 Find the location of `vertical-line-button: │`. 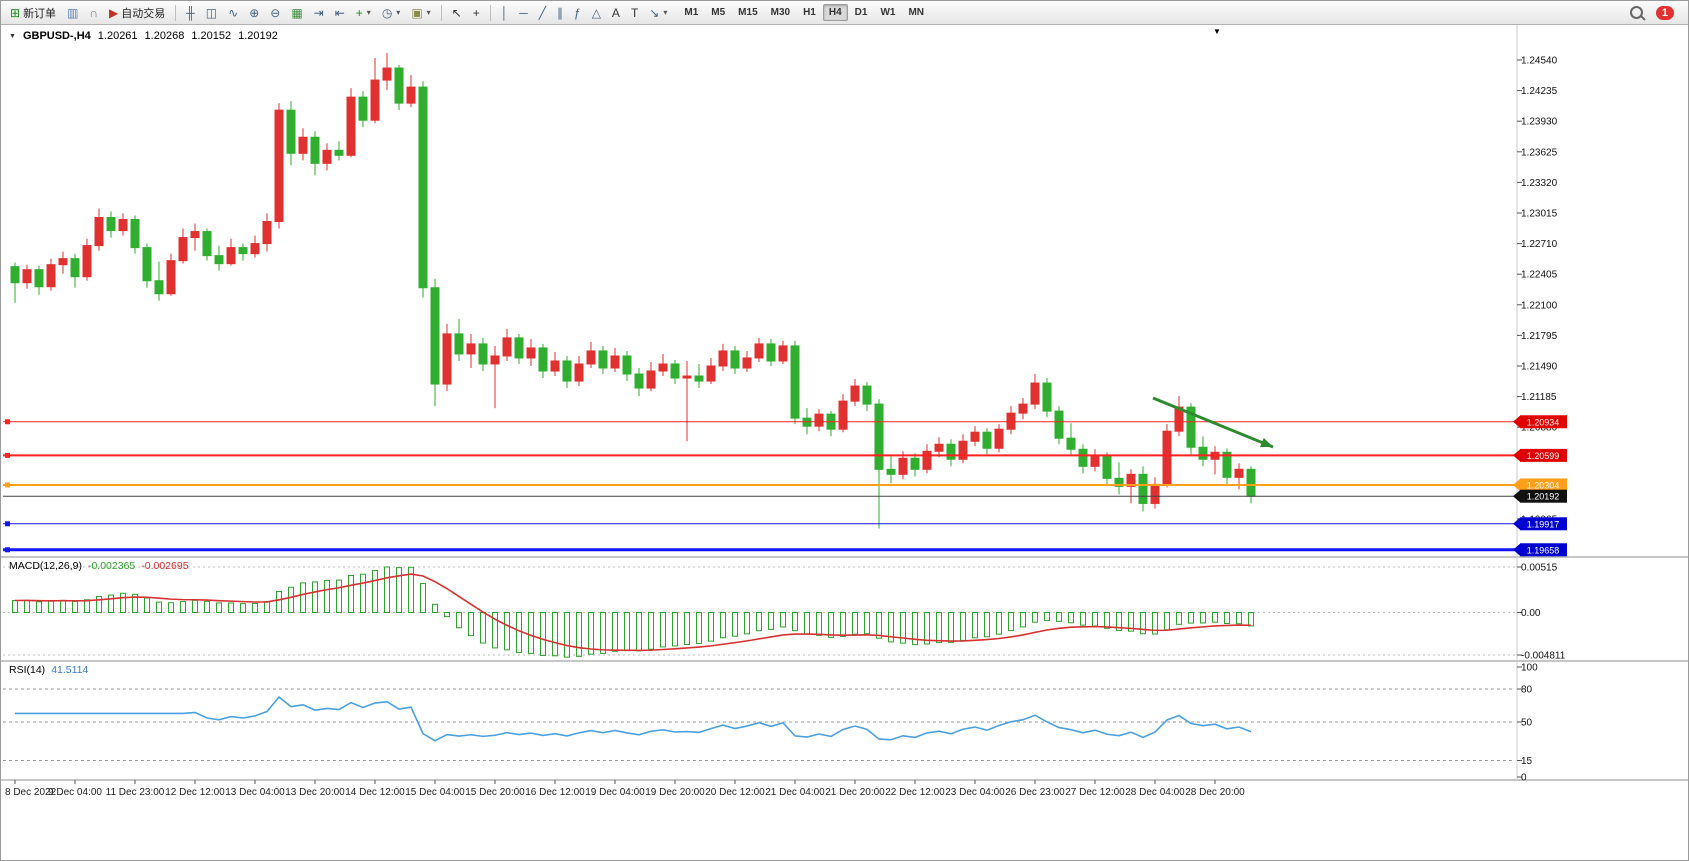

vertical-line-button: │ is located at coordinates (505, 12).